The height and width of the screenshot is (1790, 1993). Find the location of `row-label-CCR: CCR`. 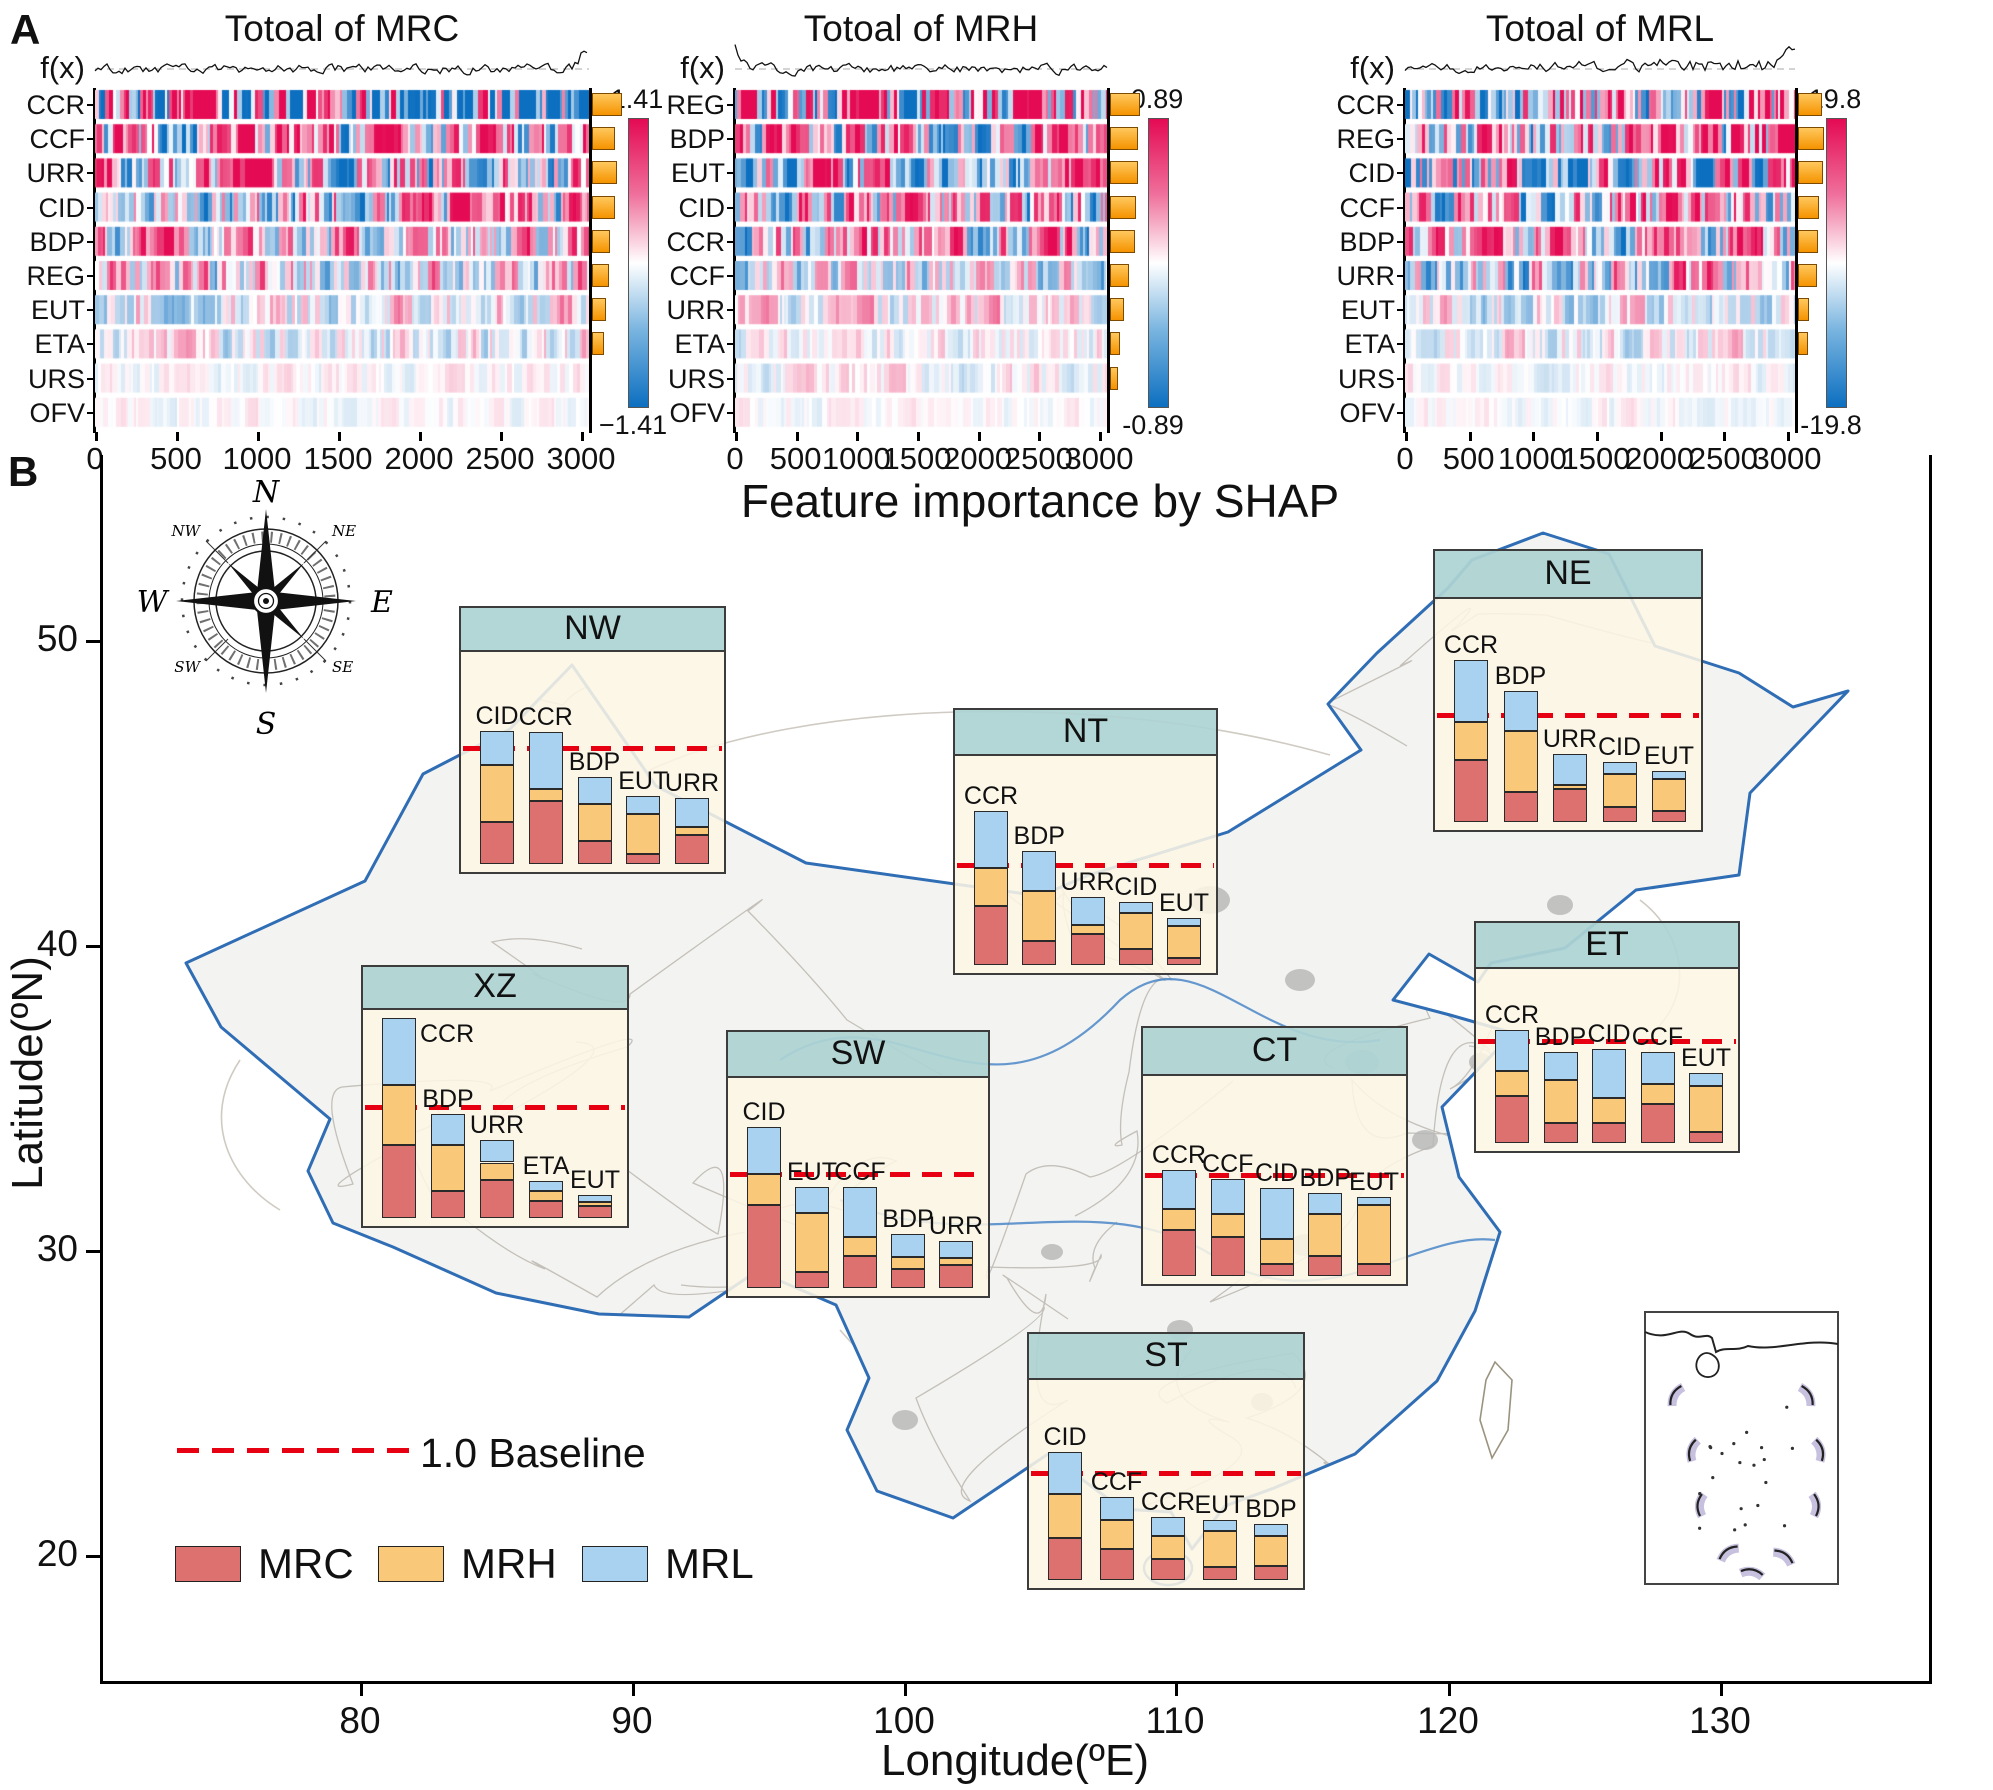

row-label-CCR: CCR is located at coordinates (696, 241).